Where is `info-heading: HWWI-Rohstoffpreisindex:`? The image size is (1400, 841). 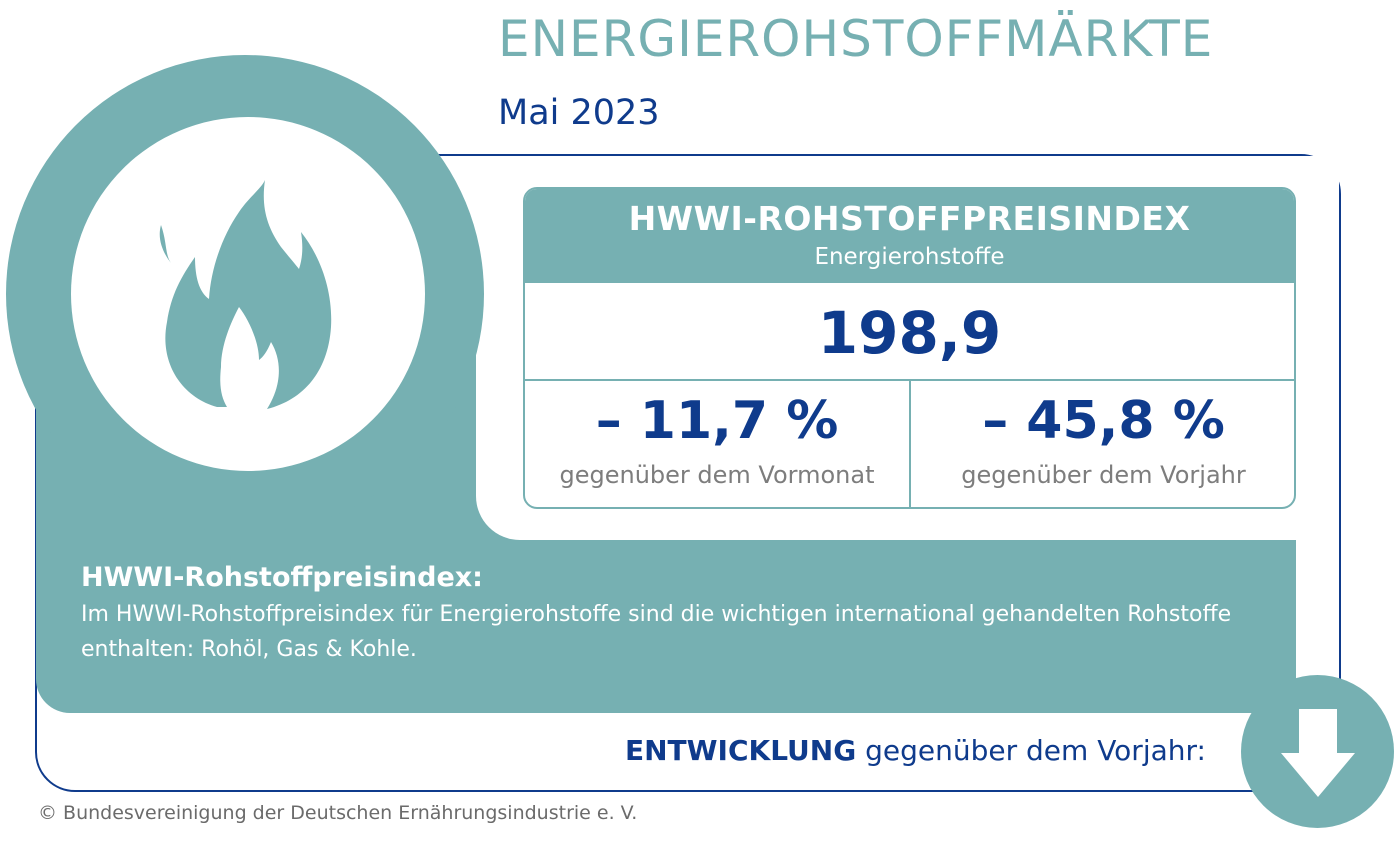 info-heading: HWWI-Rohstoffpreisindex: is located at coordinates (282, 577).